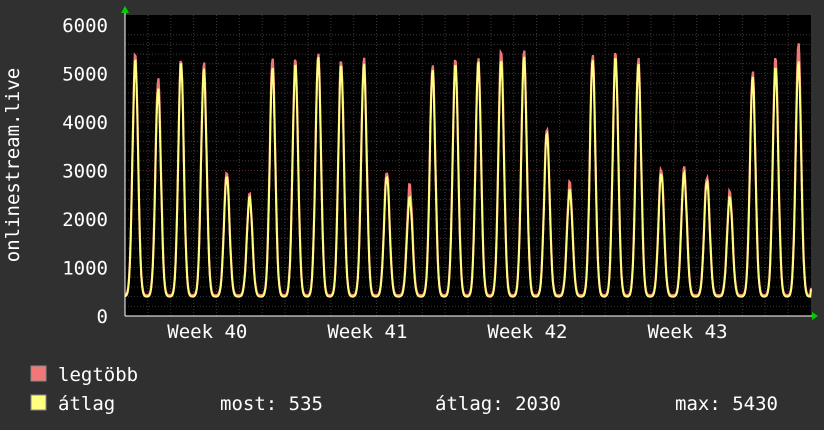  Describe the element at coordinates (38, 373) in the screenshot. I see `legend-swatch-max` at that location.